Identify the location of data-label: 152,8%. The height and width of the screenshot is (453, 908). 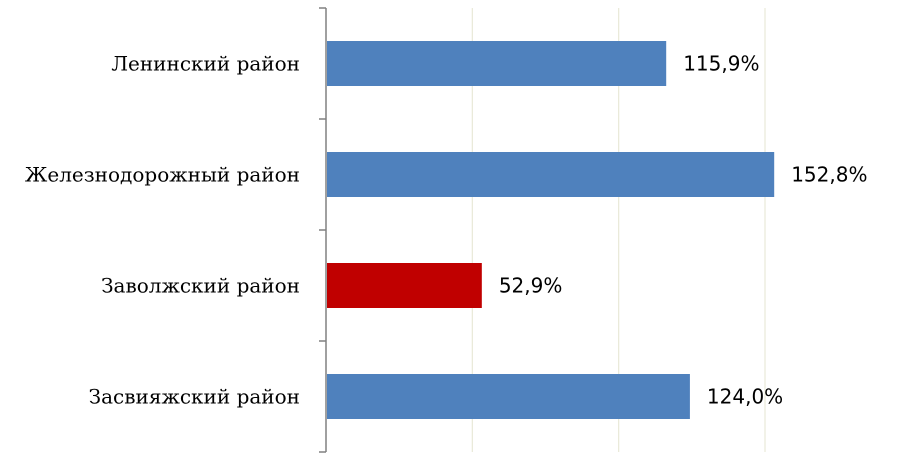
(829, 175).